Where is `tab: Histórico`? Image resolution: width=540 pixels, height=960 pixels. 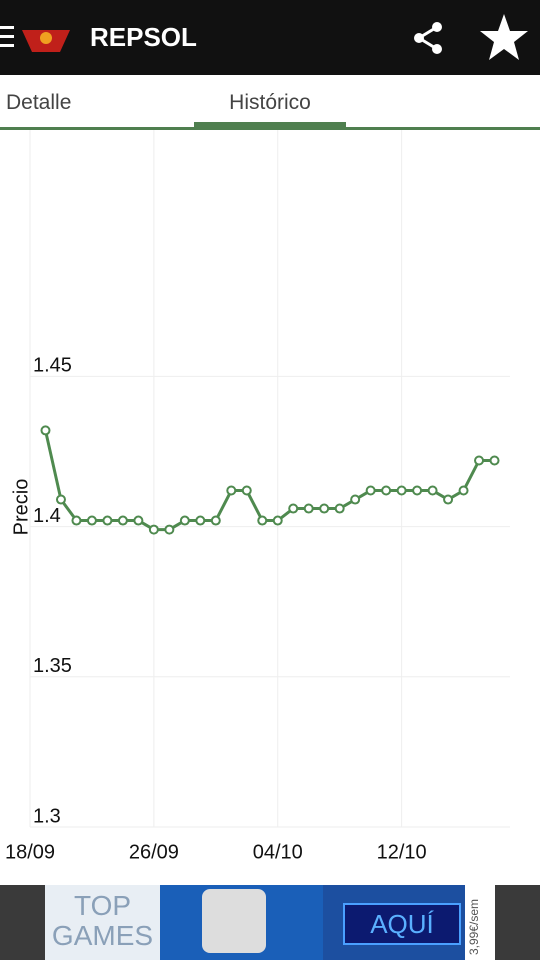
tab: Histórico is located at coordinates (270, 102).